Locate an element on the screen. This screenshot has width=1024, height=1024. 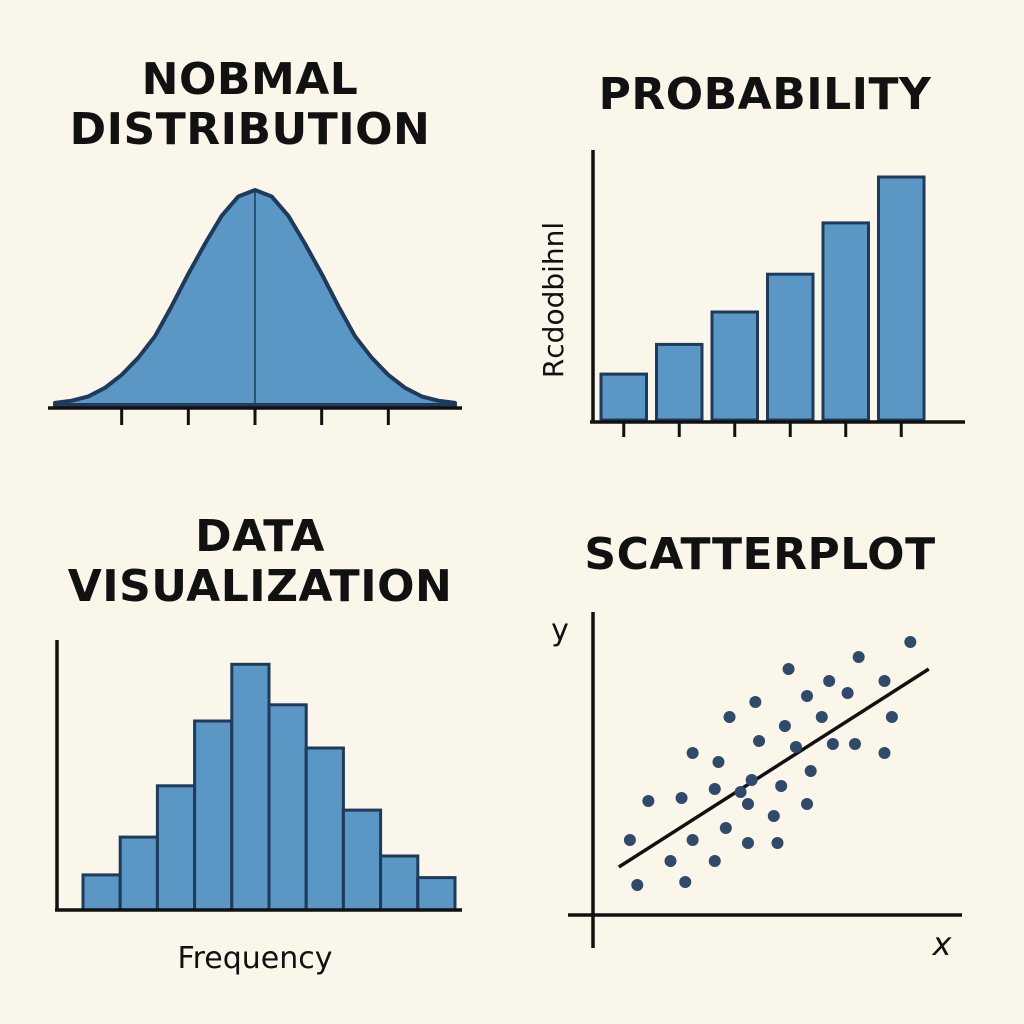
x-axis-label: Frequency is located at coordinates (255, 958).